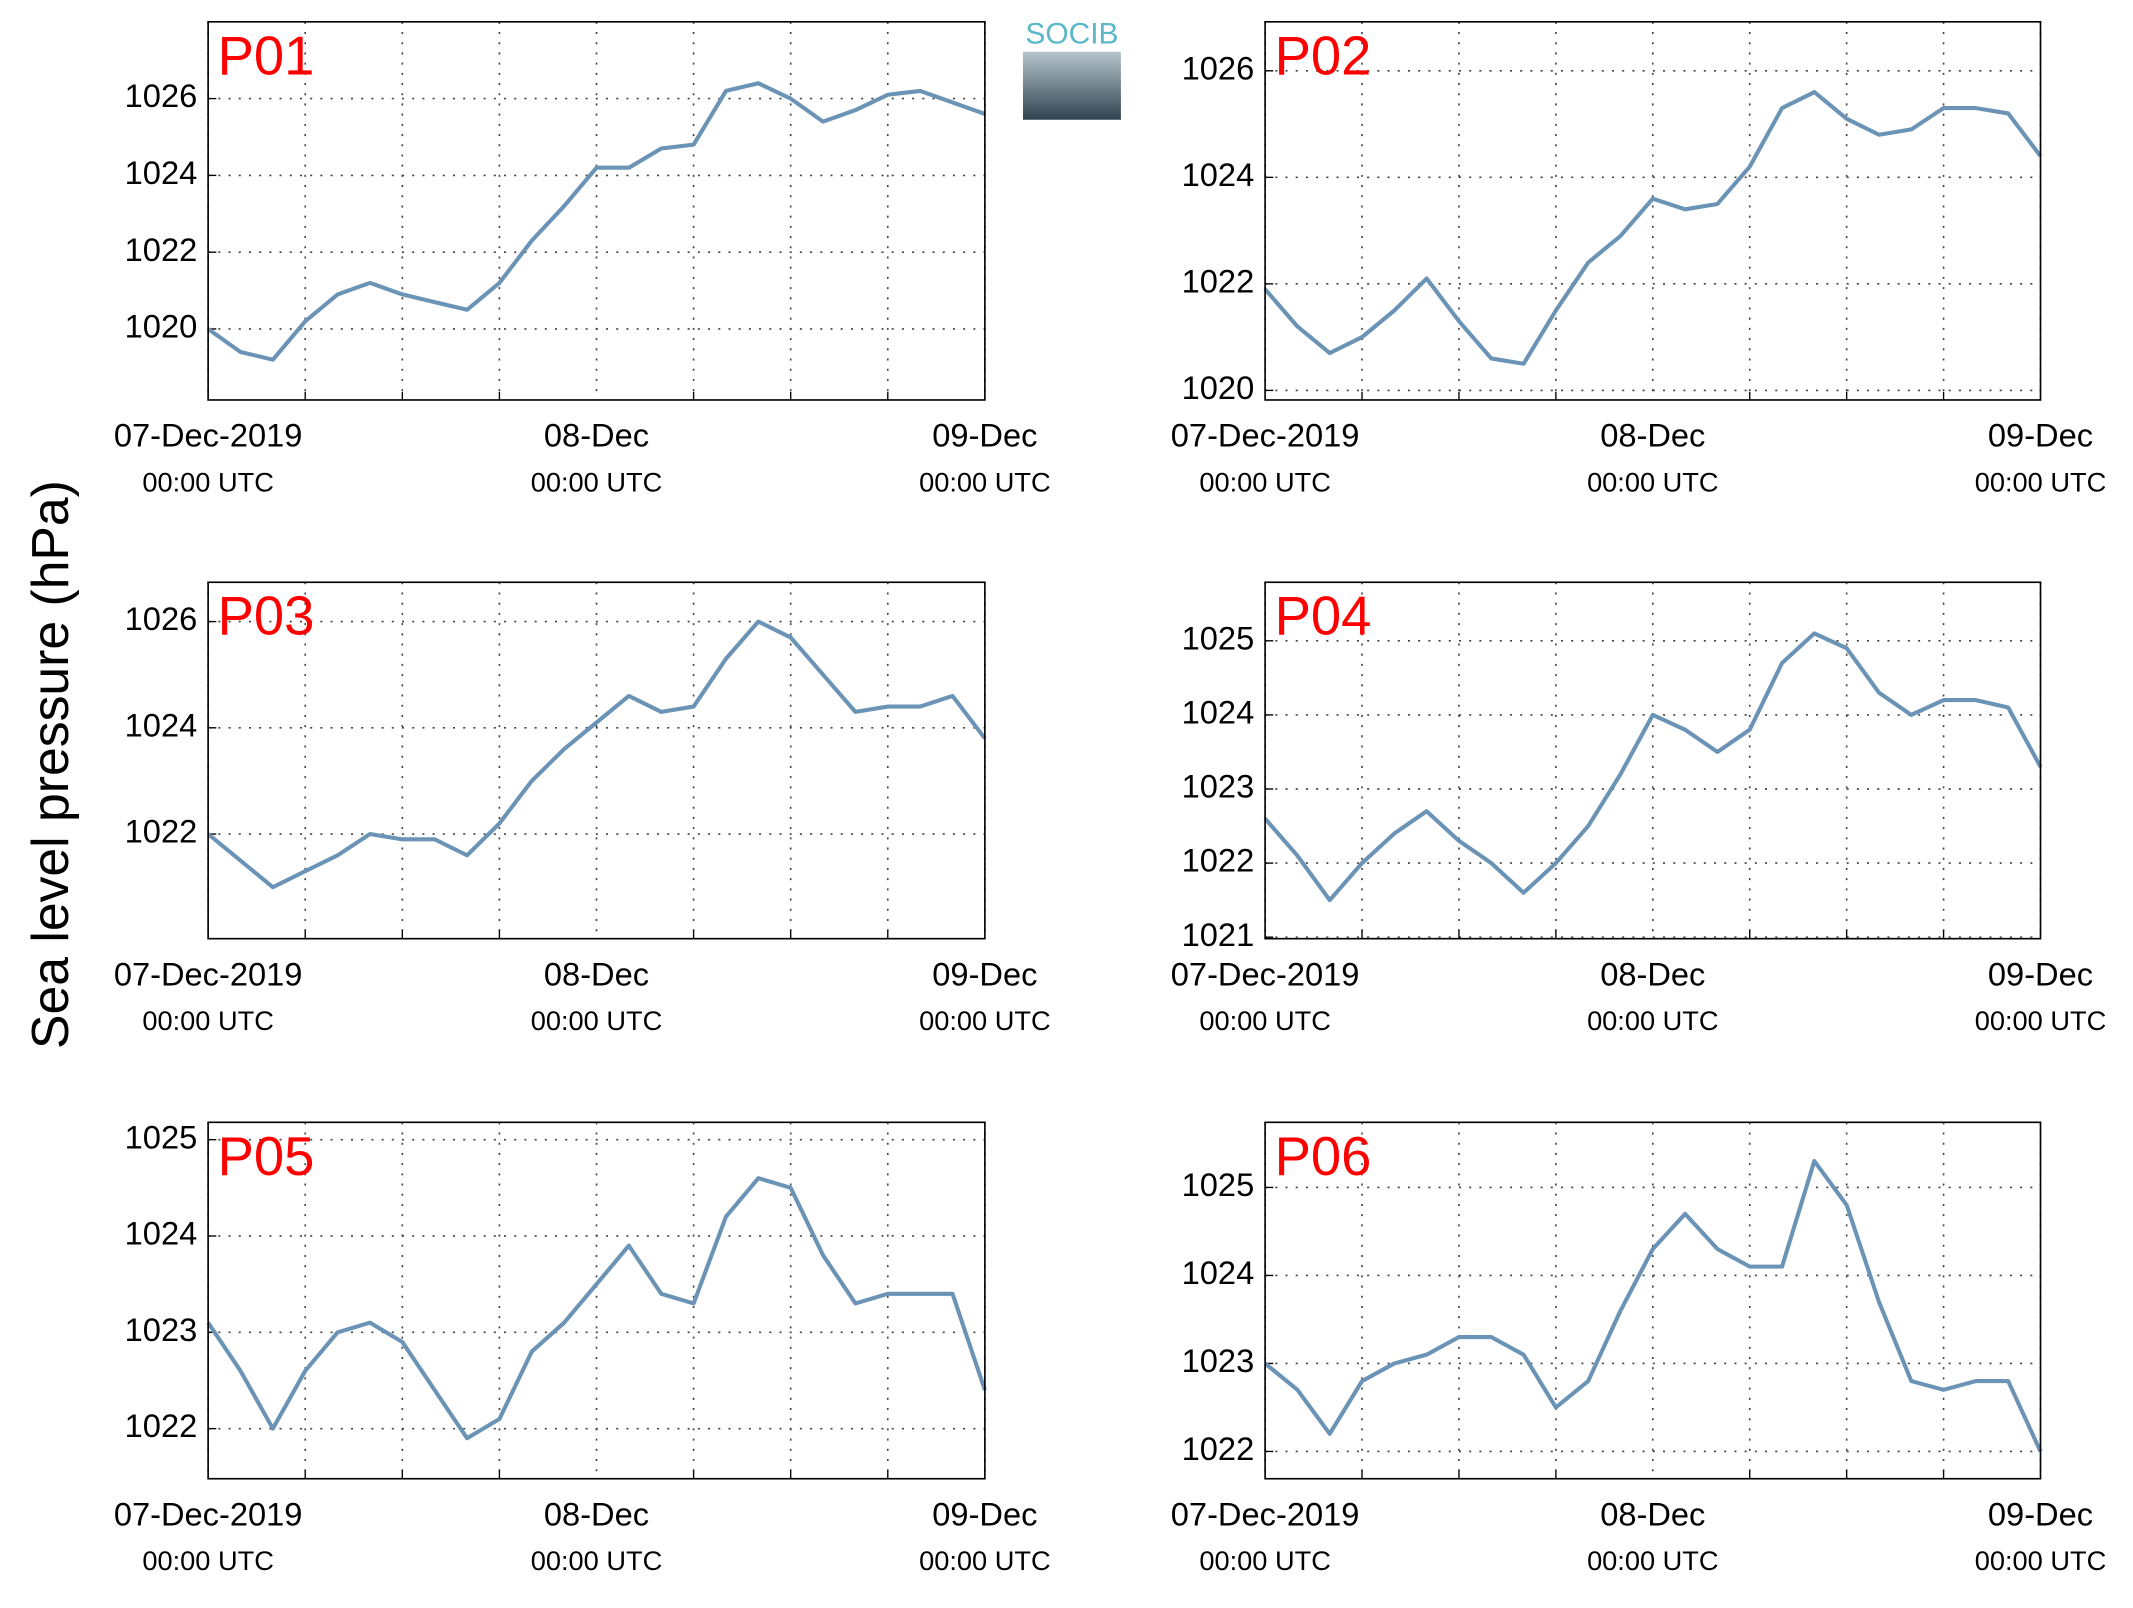 The height and width of the screenshot is (1608, 2133). Describe the element at coordinates (1071, 33) in the screenshot. I see `logo-text: SOCIB` at that location.